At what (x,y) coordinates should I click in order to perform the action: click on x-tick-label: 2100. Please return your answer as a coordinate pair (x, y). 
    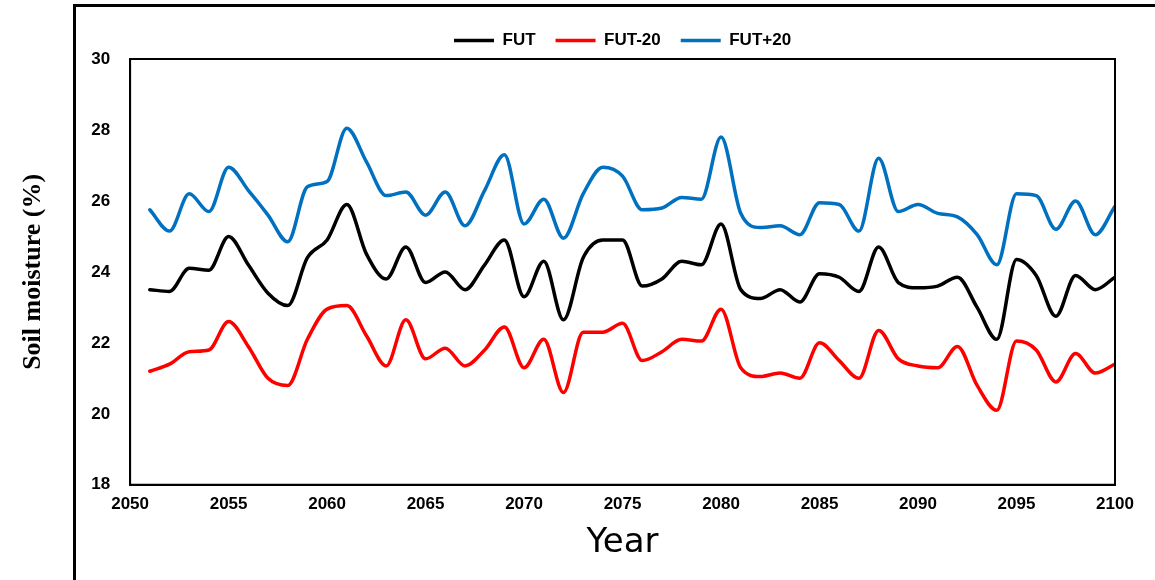
    Looking at the image, I should click on (1115, 503).